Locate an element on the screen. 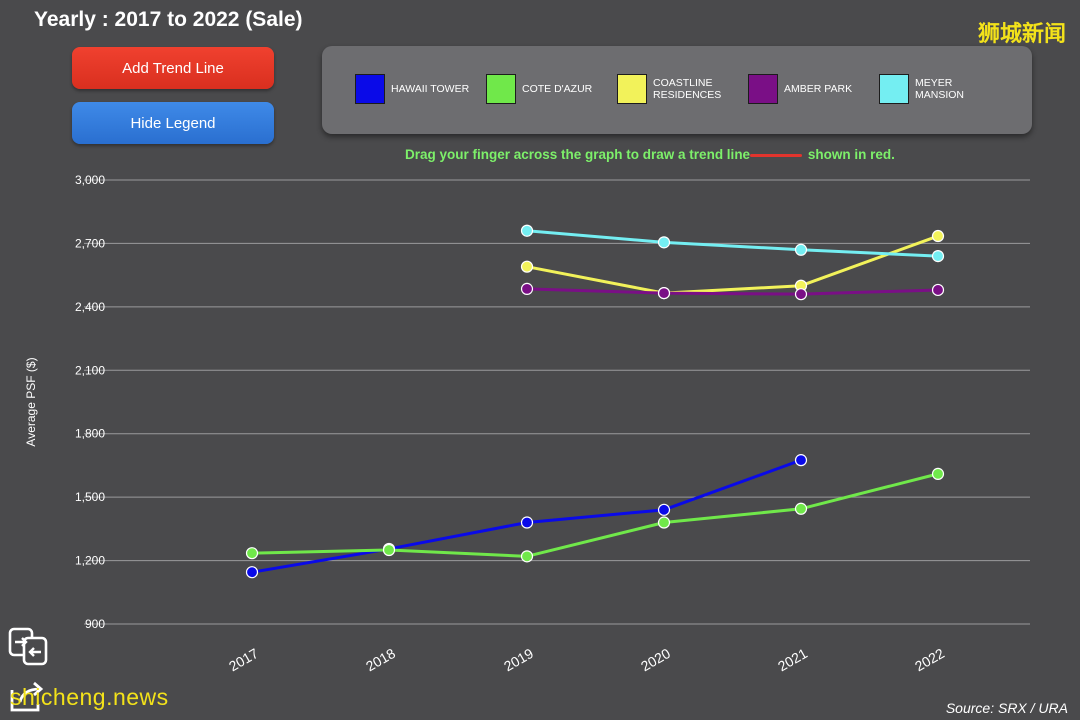  watermark-site: shicheng.news is located at coordinates (89, 697).